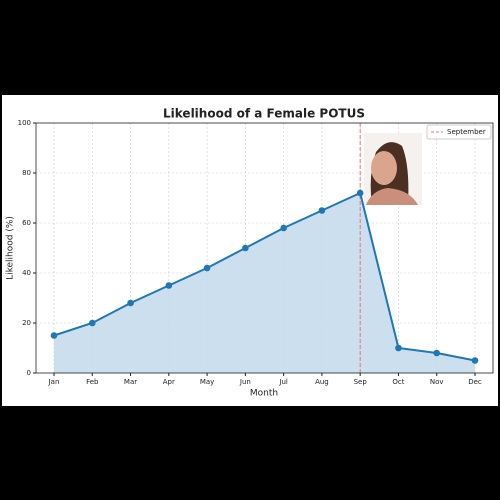 Image resolution: width=500 pixels, height=500 pixels. I want to click on y-tick-label: 0, so click(29, 373).